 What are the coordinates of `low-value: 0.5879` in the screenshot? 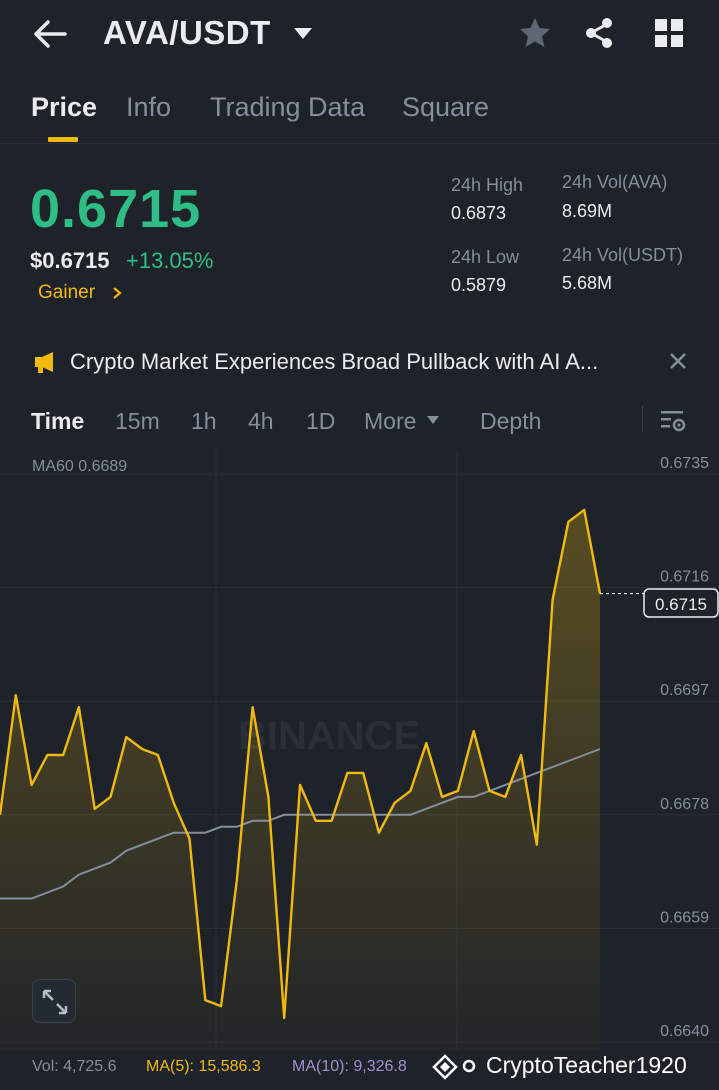 It's located at (479, 285).